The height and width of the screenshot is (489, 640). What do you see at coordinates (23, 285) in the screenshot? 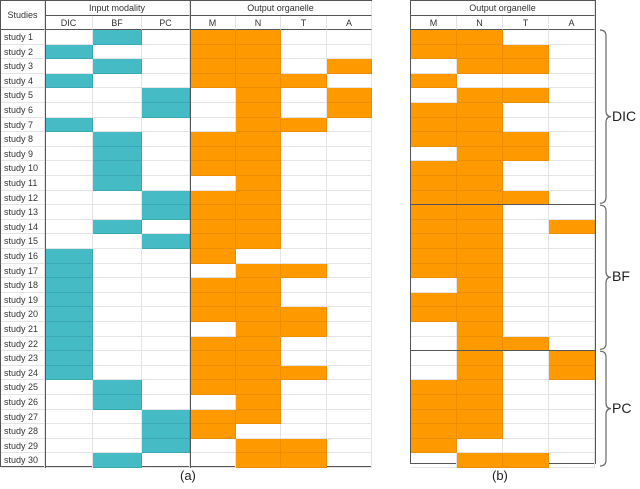
I see `study-label: study 18` at bounding box center [23, 285].